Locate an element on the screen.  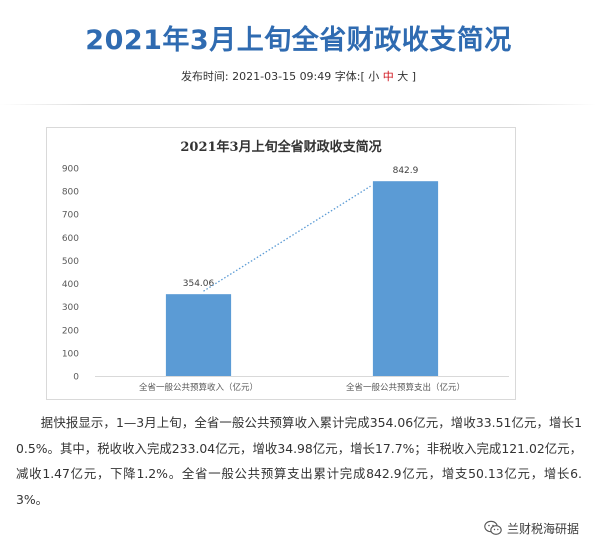
trendline is located at coordinates (287, 238).